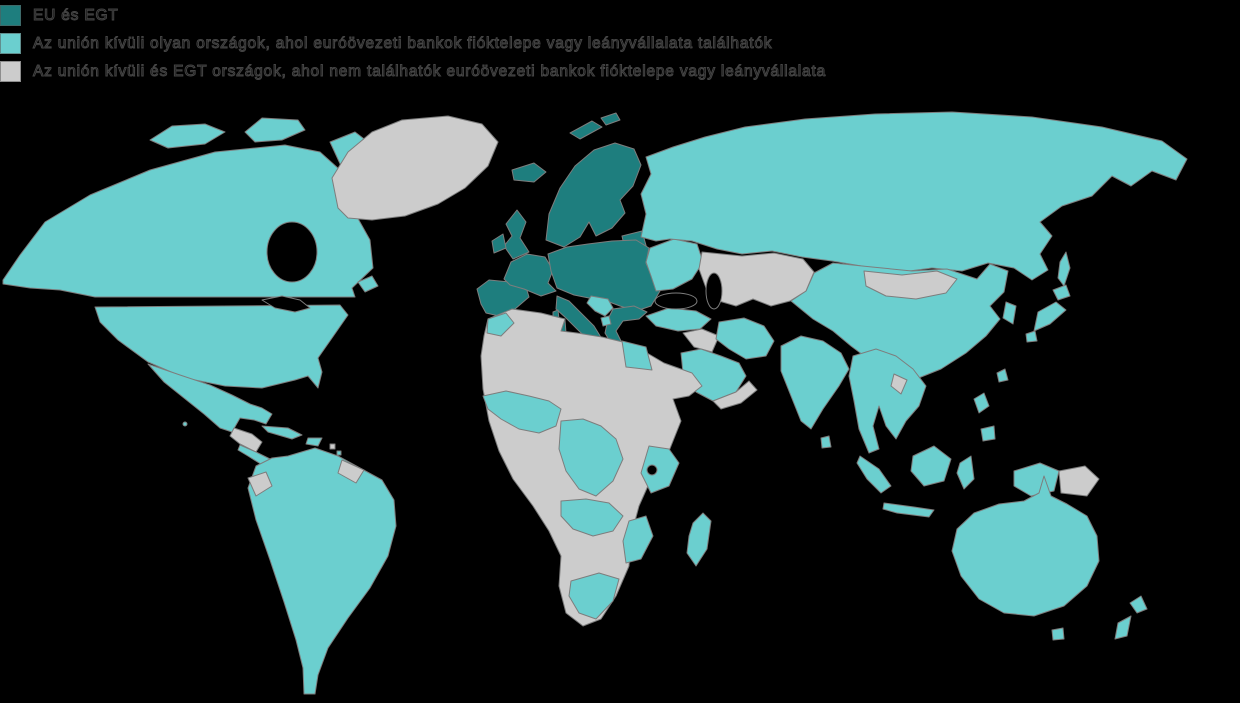 This screenshot has width=1240, height=703. Describe the element at coordinates (1061, 292) in the screenshot. I see `region-japan-hokkaido` at that location.